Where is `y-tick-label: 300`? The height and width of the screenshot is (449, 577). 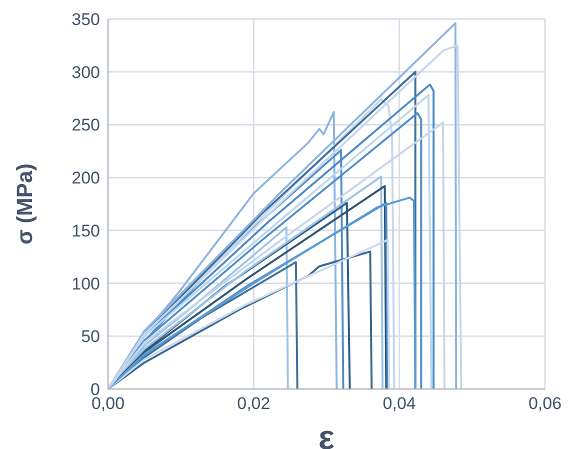
y-tick-label: 300 is located at coordinates (86, 72).